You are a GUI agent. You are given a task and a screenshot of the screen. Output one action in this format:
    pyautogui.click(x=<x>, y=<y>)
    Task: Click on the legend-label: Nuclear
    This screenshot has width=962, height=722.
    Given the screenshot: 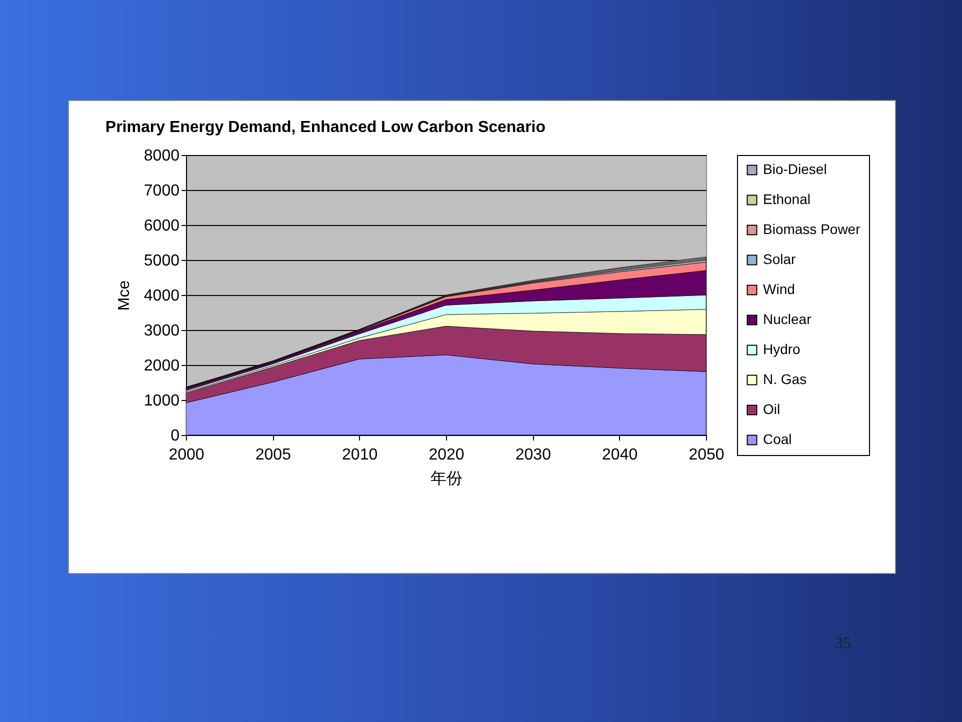 What is the action you would take?
    pyautogui.click(x=787, y=319)
    